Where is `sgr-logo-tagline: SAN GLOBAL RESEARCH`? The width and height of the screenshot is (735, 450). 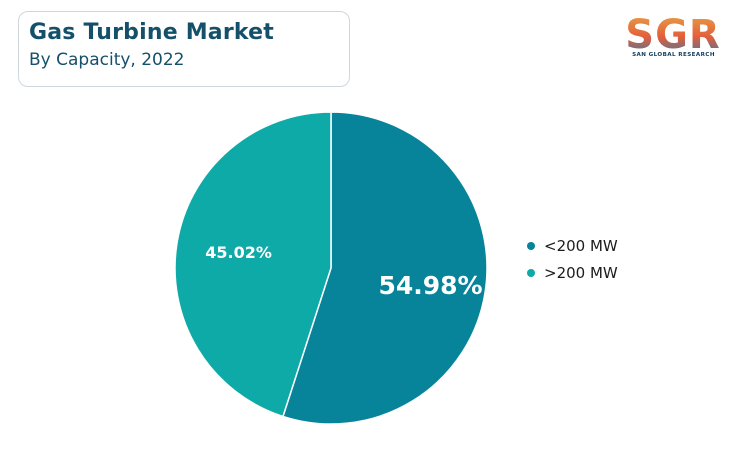
sgr-logo-tagline: SAN GLOBAL RESEARCH is located at coordinates (673, 55).